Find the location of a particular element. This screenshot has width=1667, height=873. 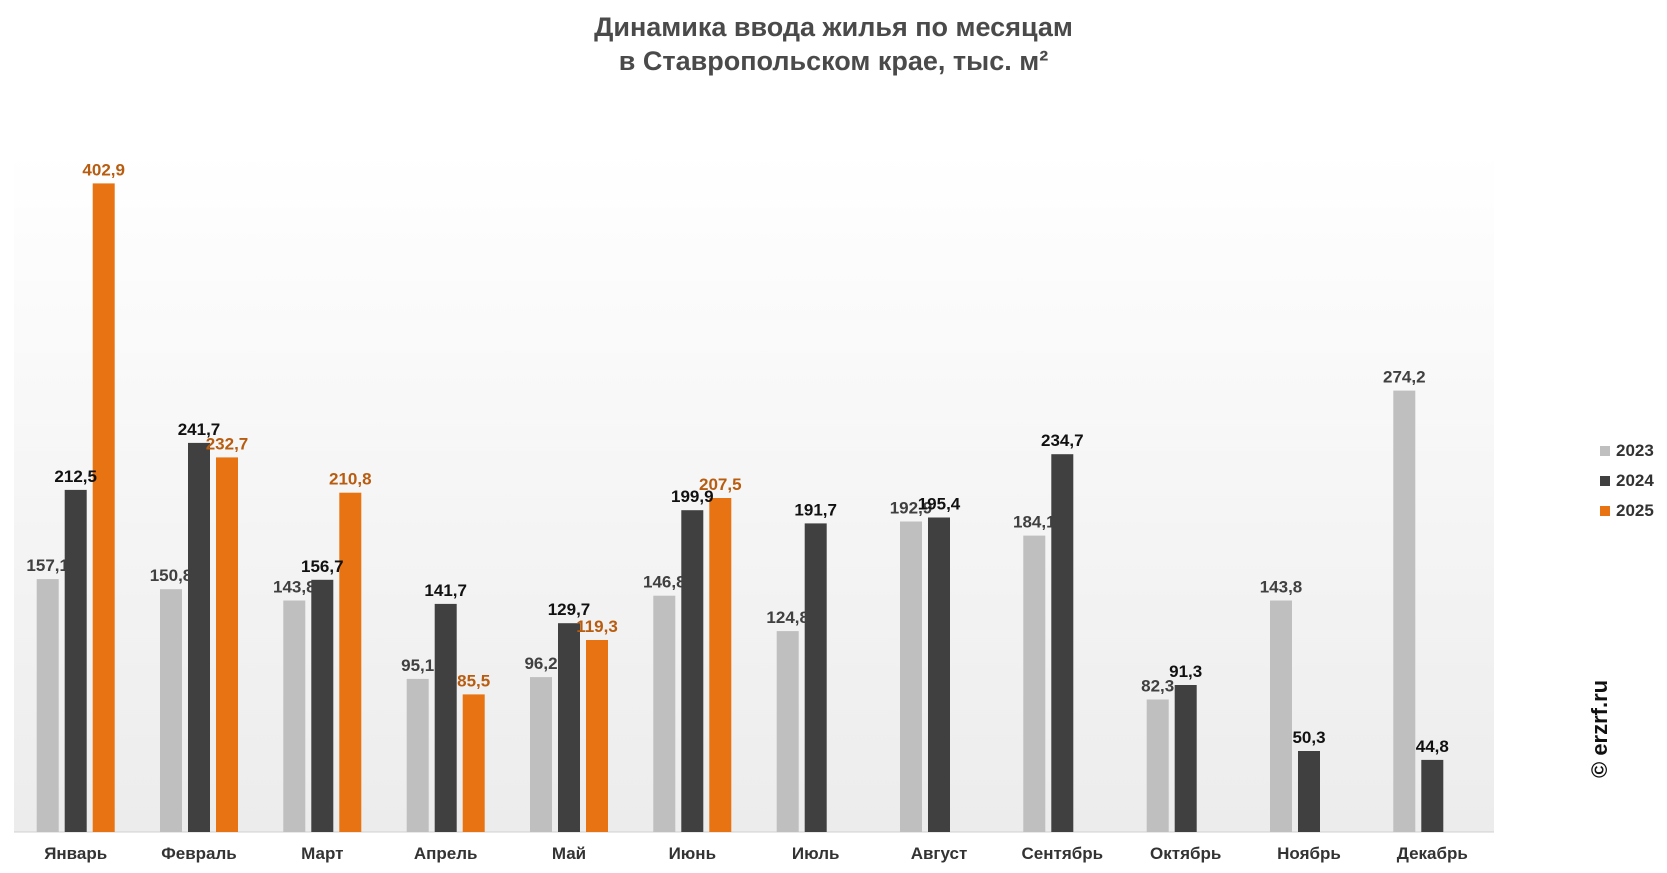

data-label-2023-4: 95,1 is located at coordinates (417, 665).